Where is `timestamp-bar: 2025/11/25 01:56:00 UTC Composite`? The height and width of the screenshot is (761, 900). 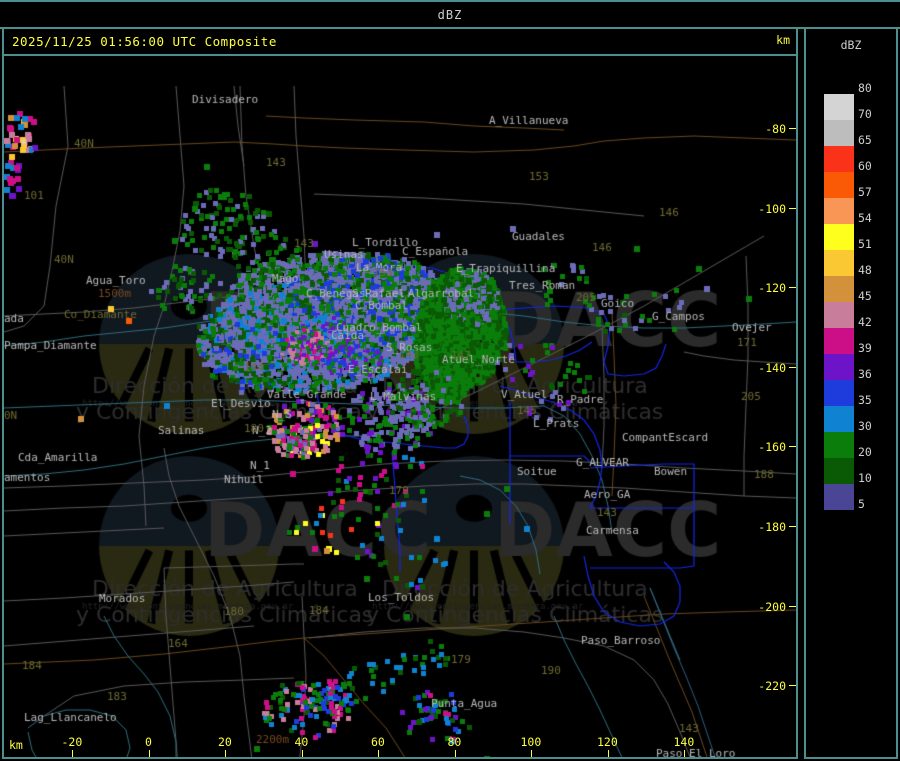
timestamp-bar: 2025/11/25 01:56:00 UTC Composite is located at coordinates (400, 42).